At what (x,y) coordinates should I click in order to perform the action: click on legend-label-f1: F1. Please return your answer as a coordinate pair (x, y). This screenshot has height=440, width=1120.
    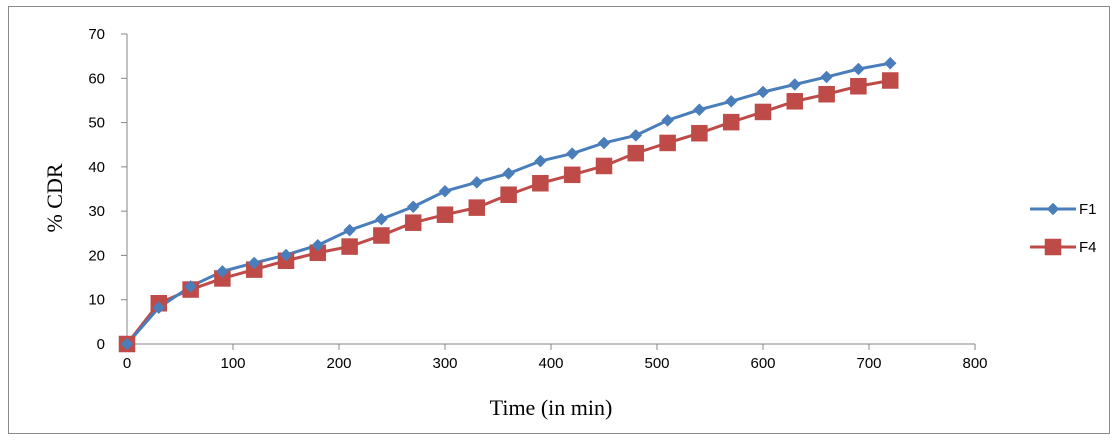
    Looking at the image, I should click on (1088, 209).